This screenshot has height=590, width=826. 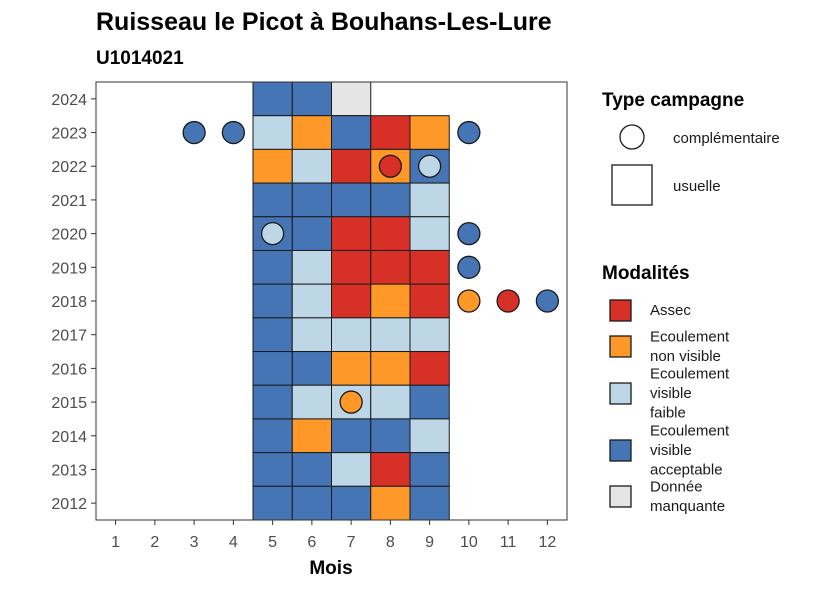 I want to click on legend-label-modalite: Donnée manquante, so click(x=687, y=496).